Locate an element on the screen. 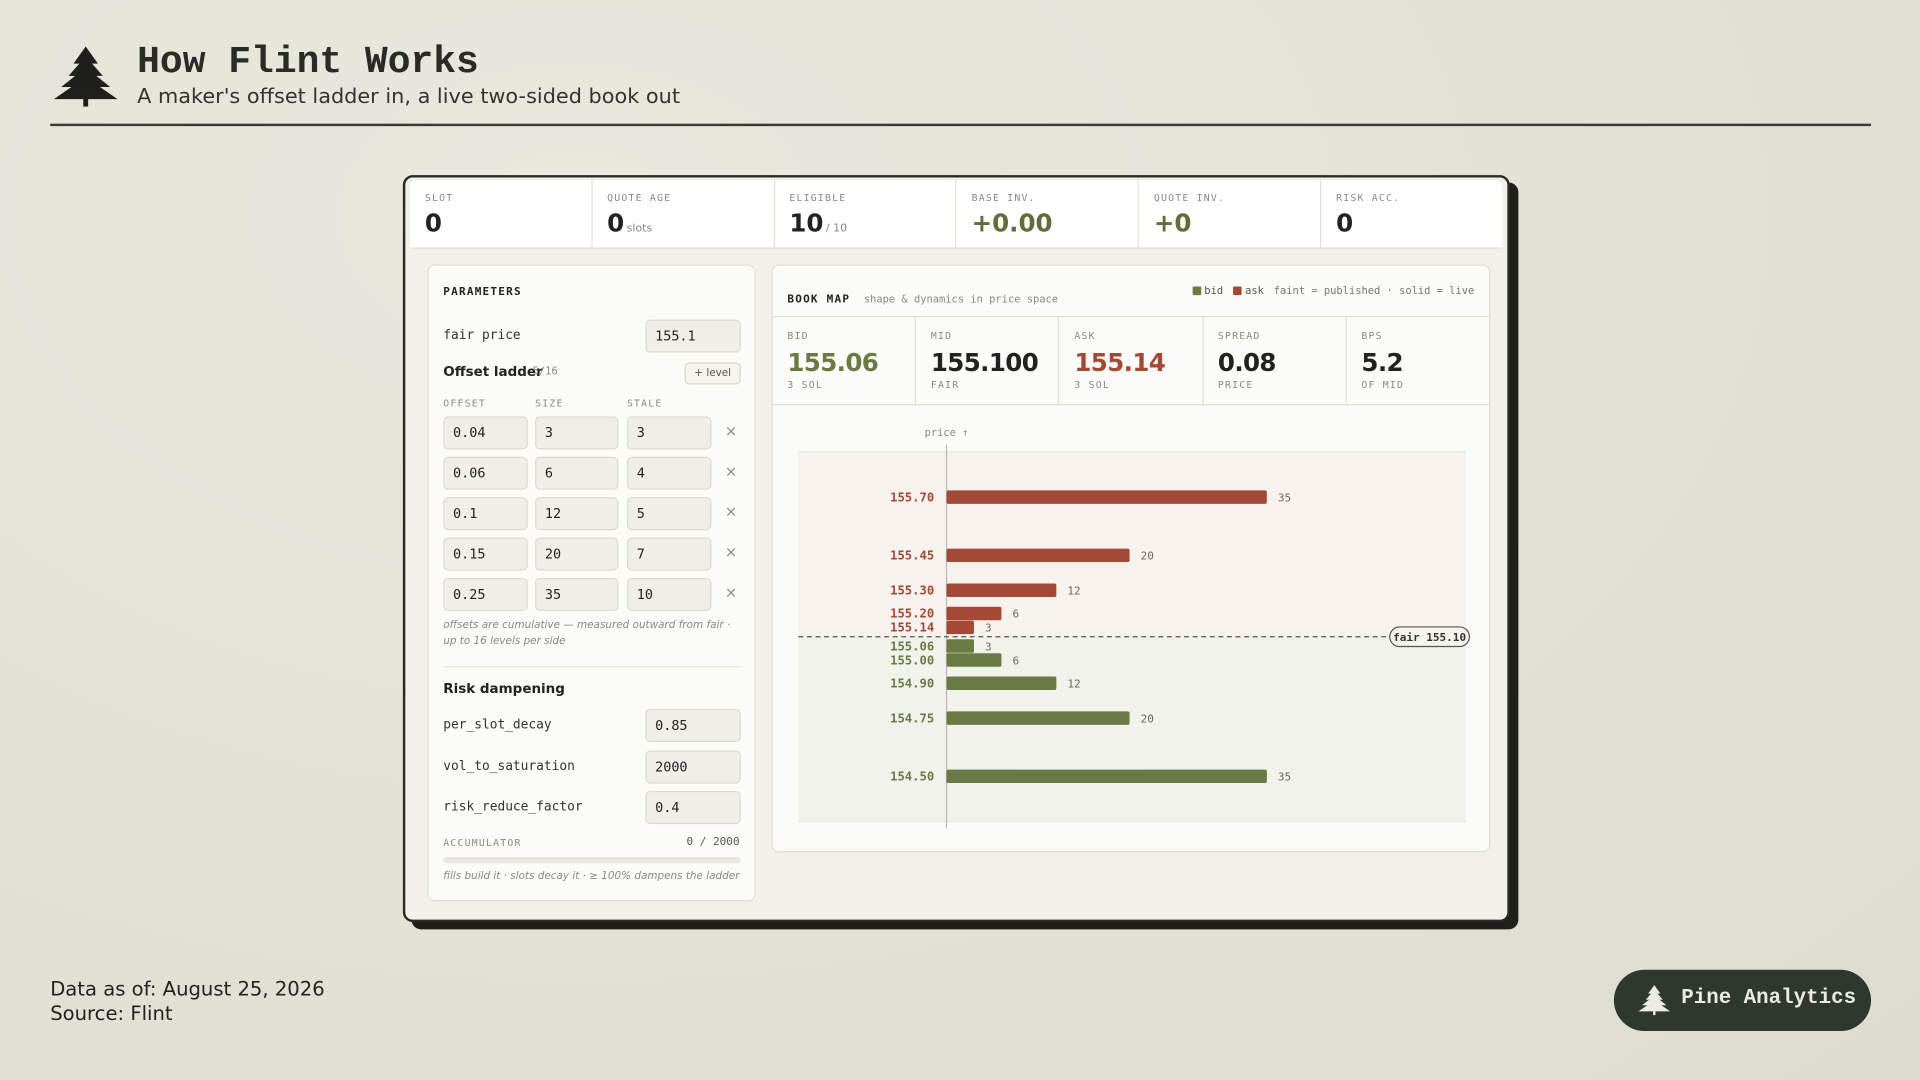 The image size is (1920, 1080). fair-price-input: 155.1 is located at coordinates (693, 336).